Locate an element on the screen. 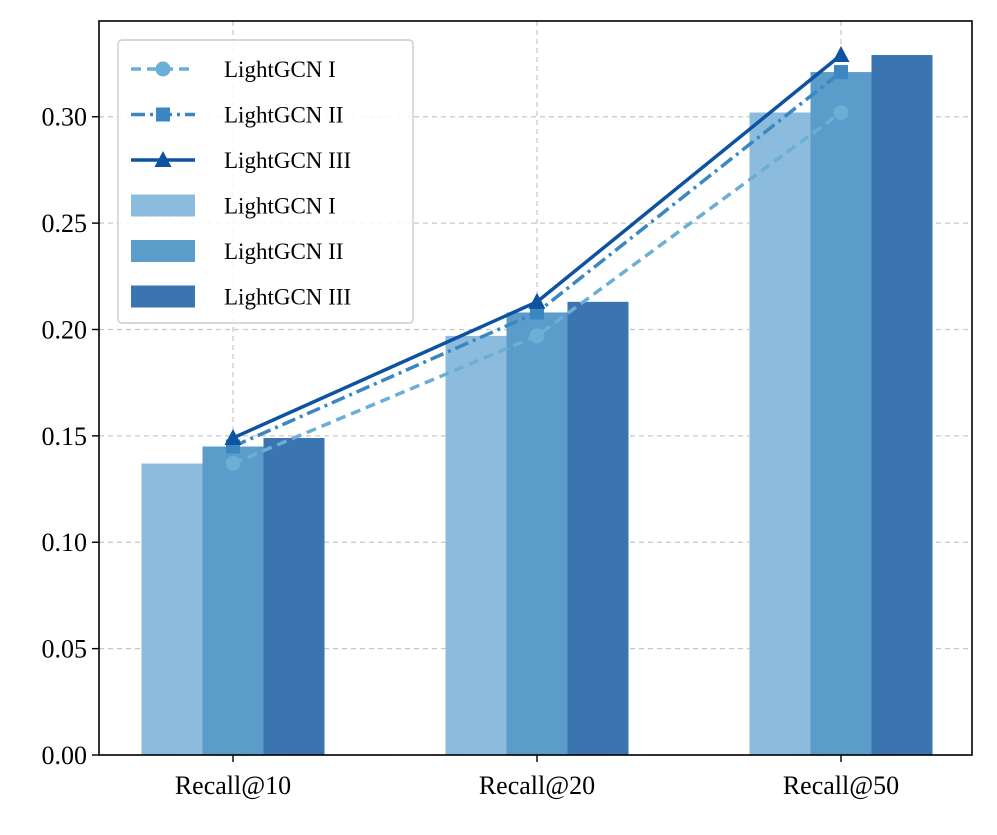  y-axis: 0.00 0.05 0.10 0.15 0.20 0.25 0.30 is located at coordinates (70, 436).